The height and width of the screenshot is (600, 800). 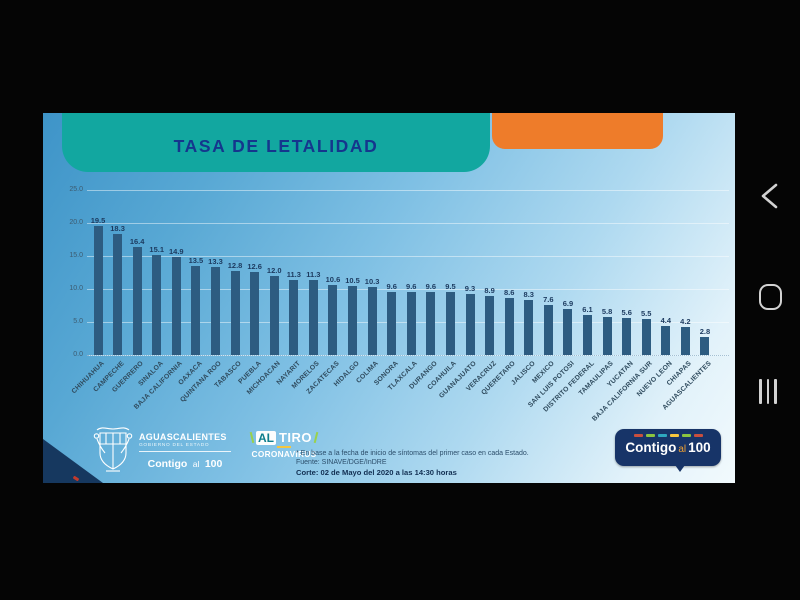 I want to click on gov-slogan-contigo: Contigo, so click(x=167, y=464).